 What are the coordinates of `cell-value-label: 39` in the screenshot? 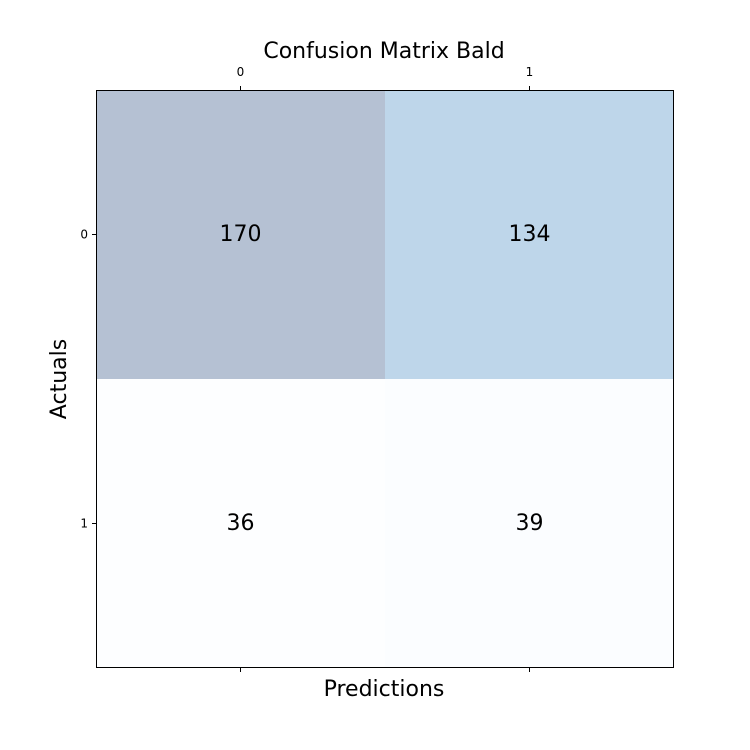 It's located at (530, 523).